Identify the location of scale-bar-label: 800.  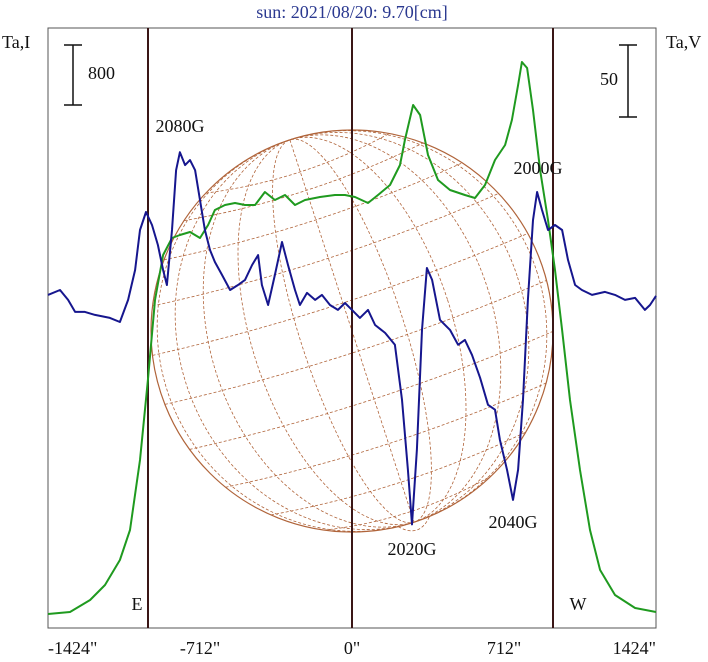
(101, 73).